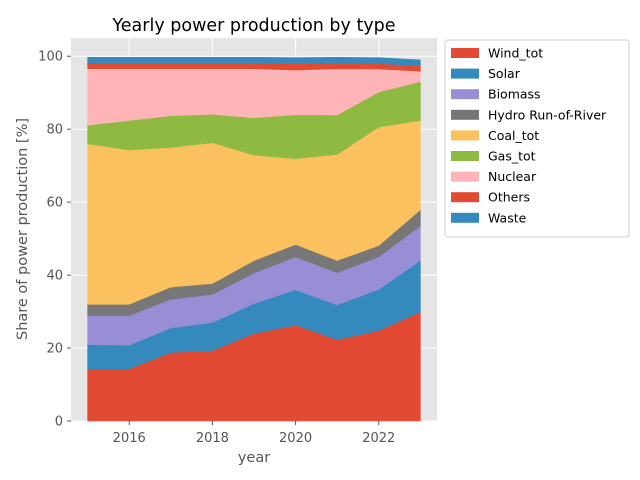 The height and width of the screenshot is (480, 640). What do you see at coordinates (465, 114) in the screenshot?
I see `legend-swatch-hydro-run-of-river` at bounding box center [465, 114].